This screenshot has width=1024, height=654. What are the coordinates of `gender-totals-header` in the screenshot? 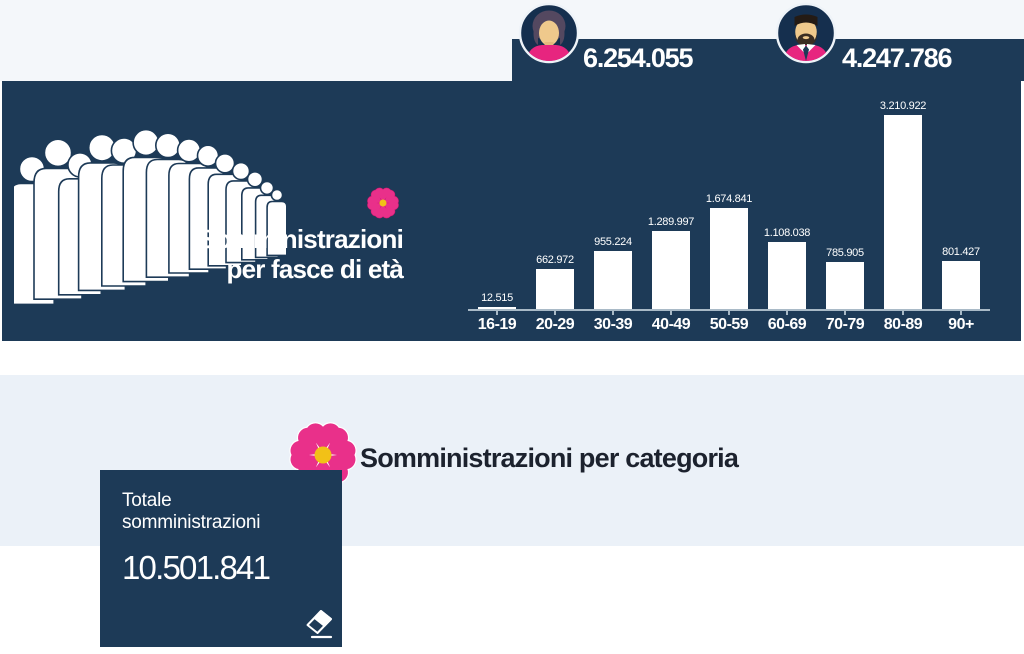 It's located at (768, 60).